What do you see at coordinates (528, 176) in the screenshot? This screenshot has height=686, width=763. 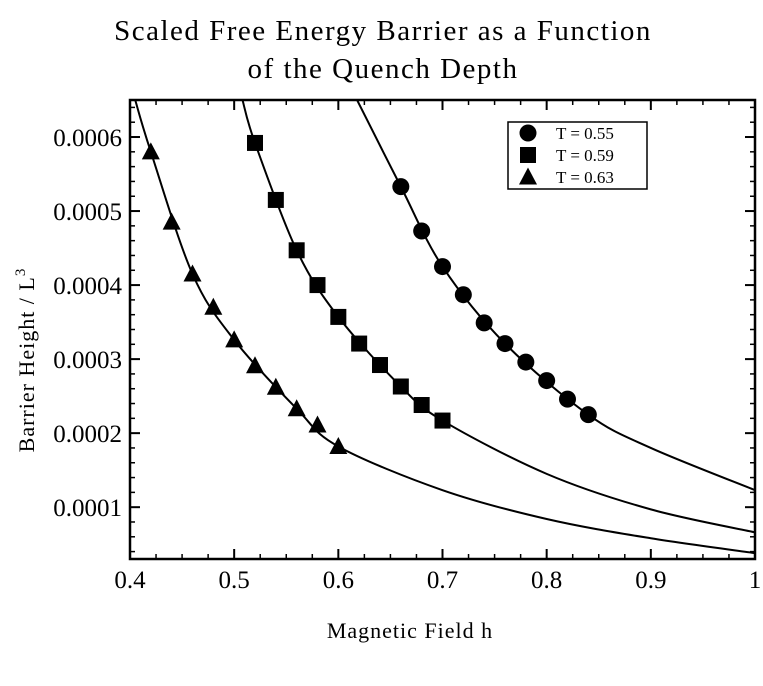 I see `legend-marker-triangle` at bounding box center [528, 176].